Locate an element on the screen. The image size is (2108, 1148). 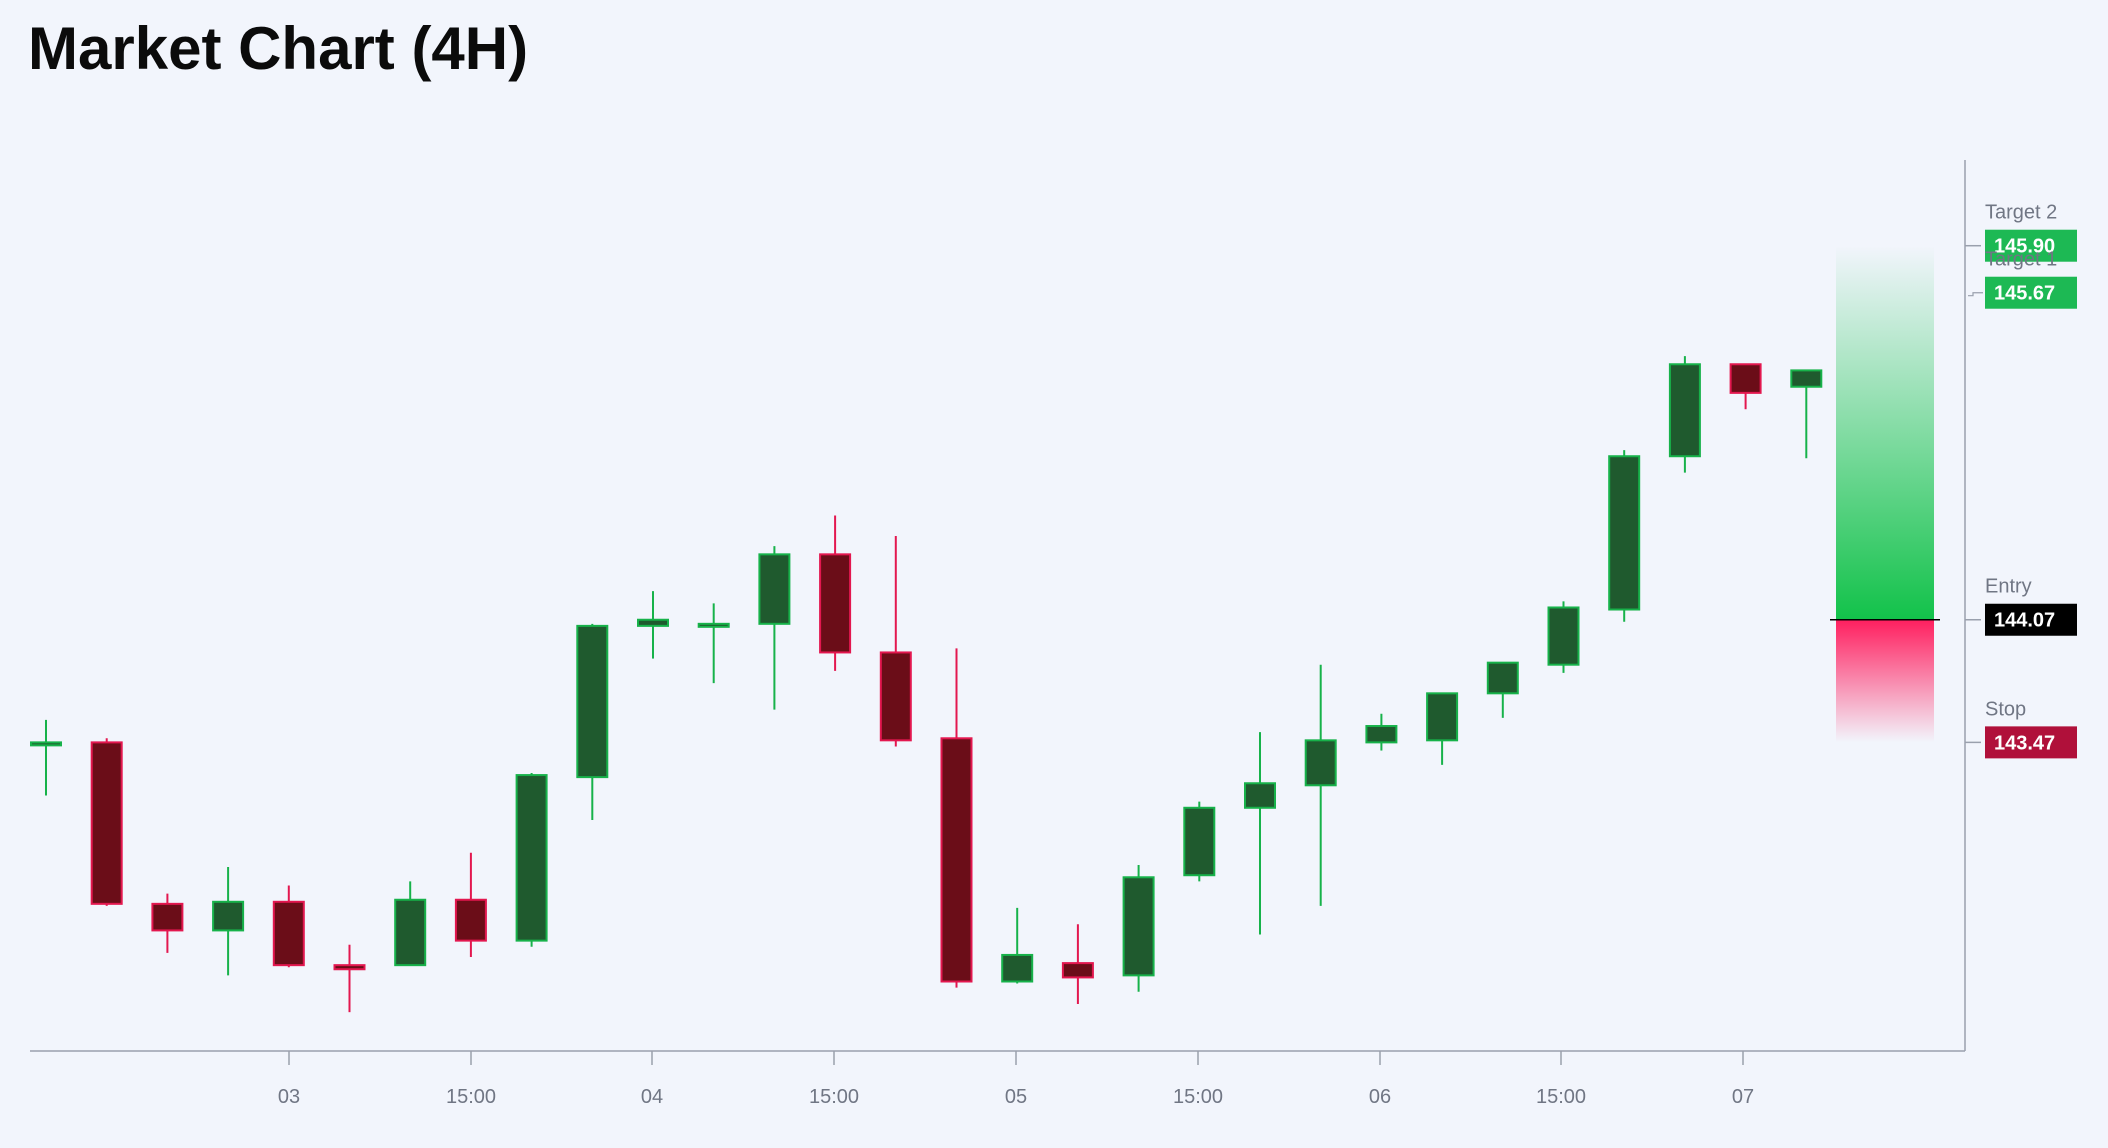
profit-zone is located at coordinates (1885, 432).